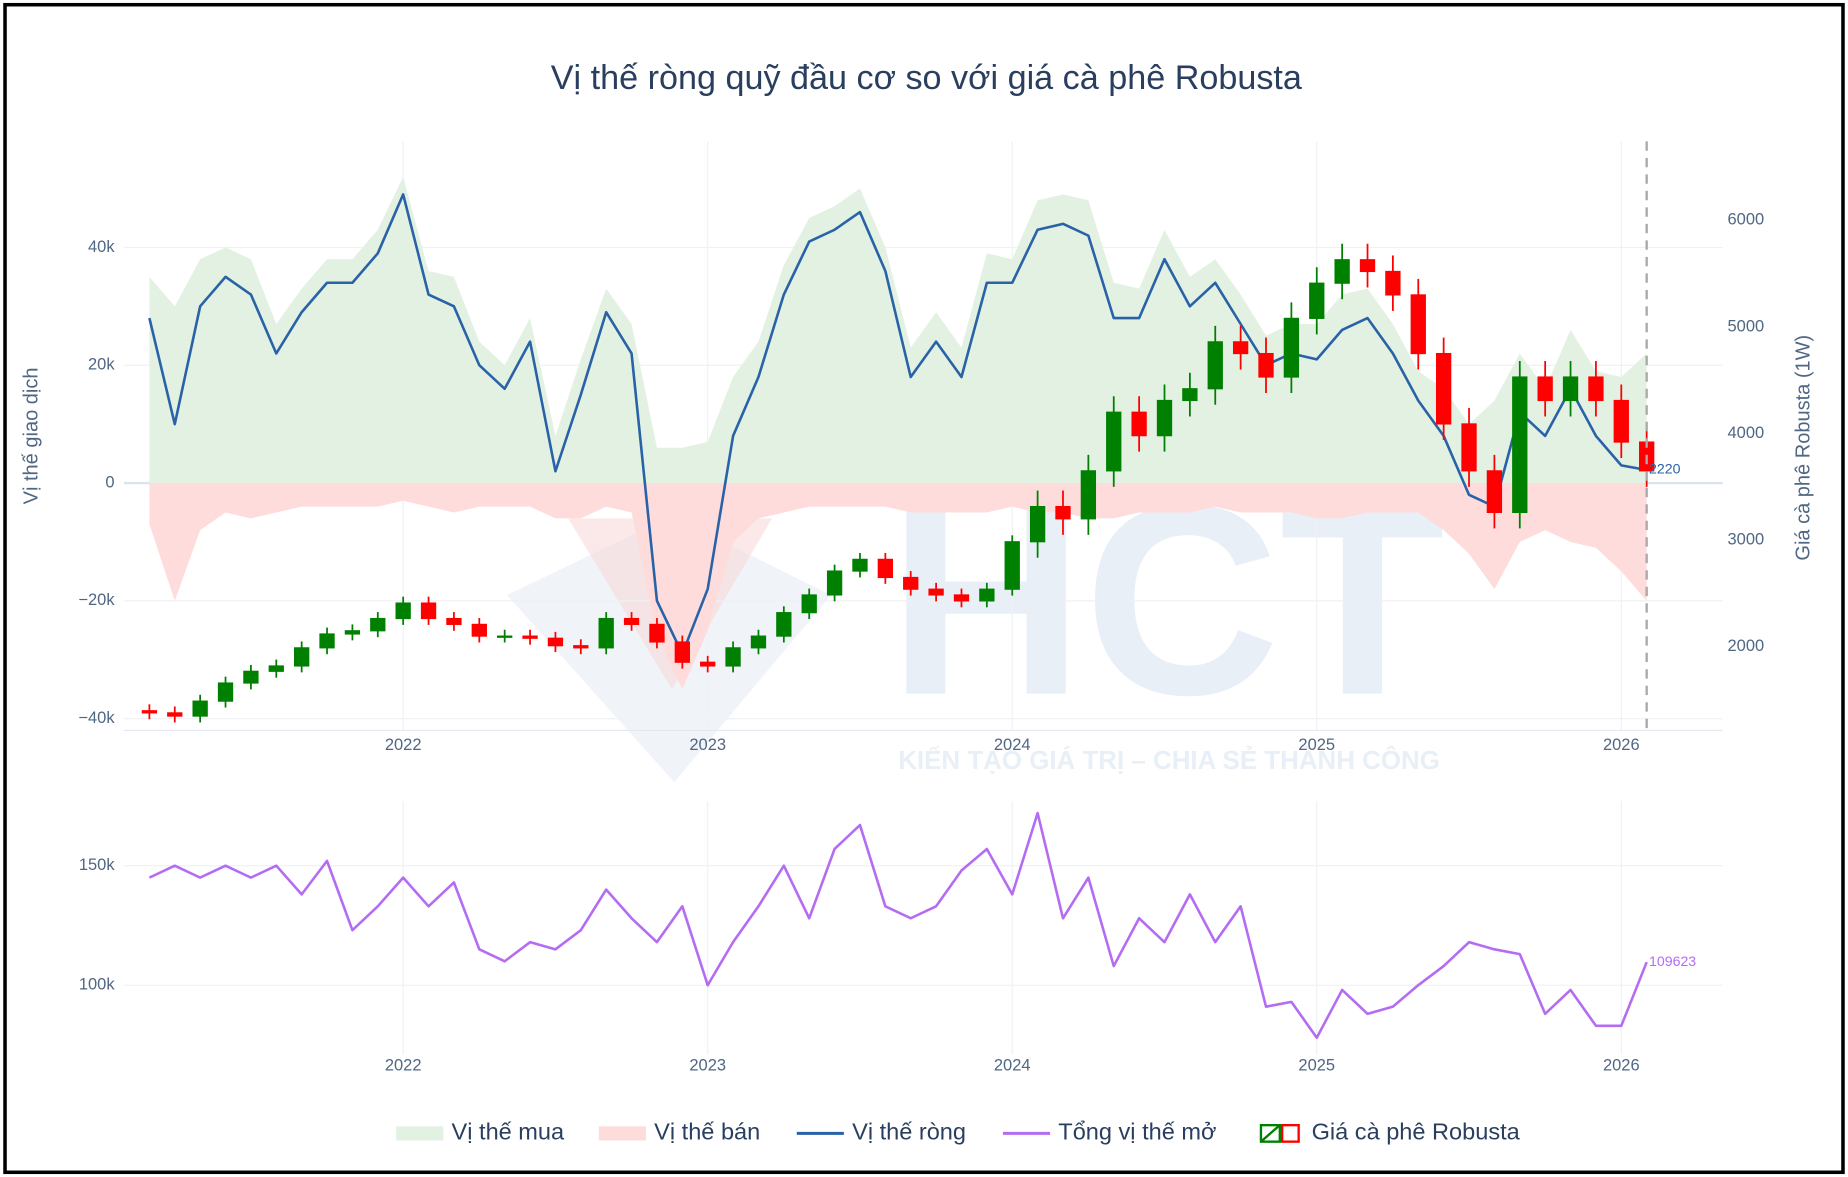  I want to click on y2-tick-label: 4000, so click(1746, 433).